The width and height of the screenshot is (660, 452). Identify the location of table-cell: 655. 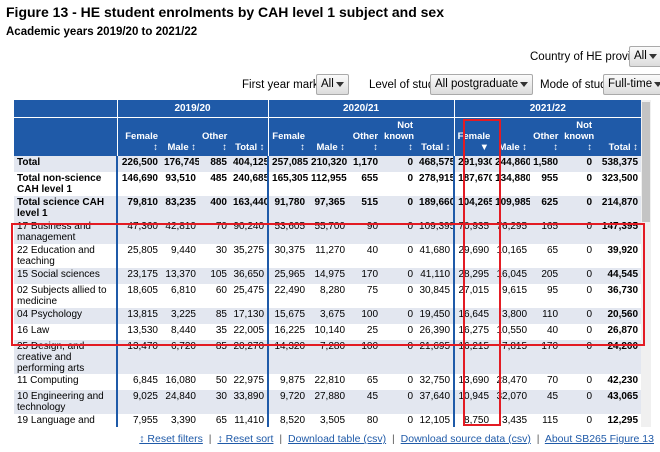
(370, 178).